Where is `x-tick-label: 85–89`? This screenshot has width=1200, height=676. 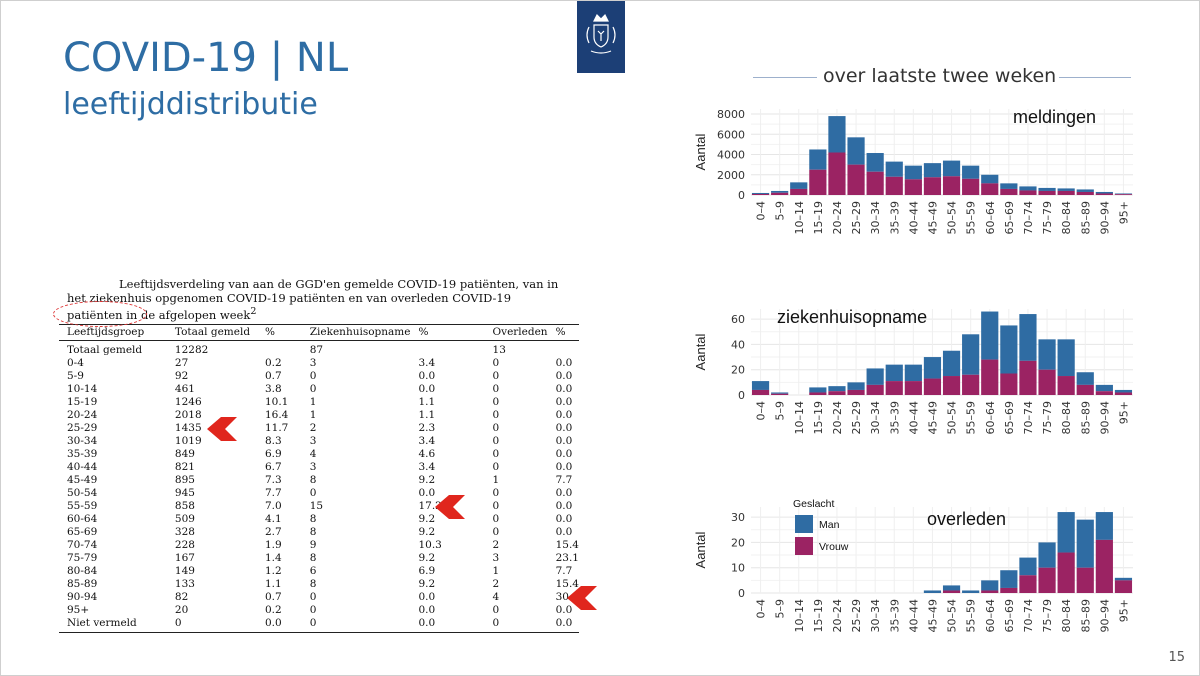 x-tick-label: 85–89 is located at coordinates (1085, 616).